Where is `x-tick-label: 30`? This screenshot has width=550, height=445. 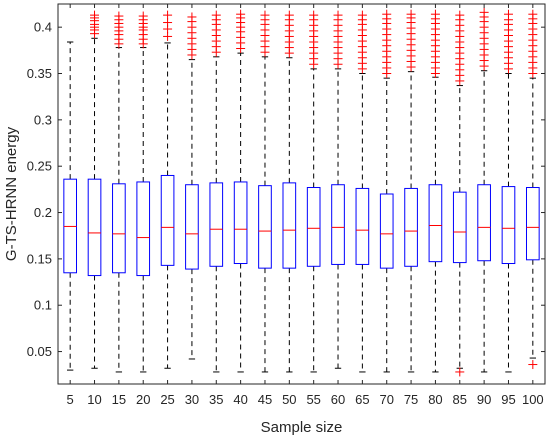 x-tick-label: 30 is located at coordinates (192, 399).